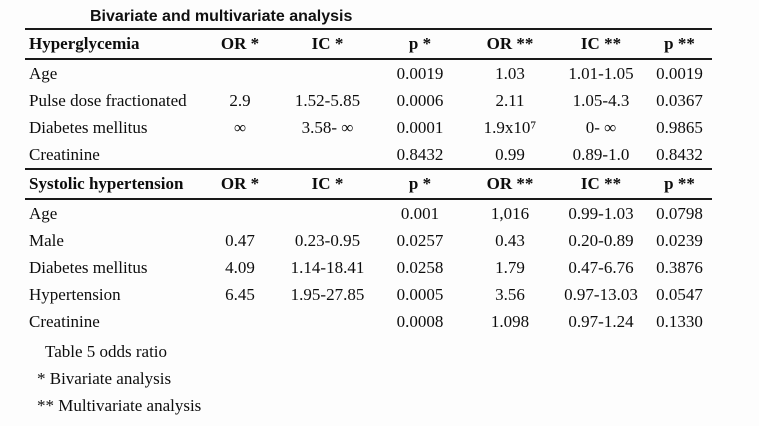  Describe the element at coordinates (679, 321) in the screenshot. I see `table-cell: 0.1330` at that location.